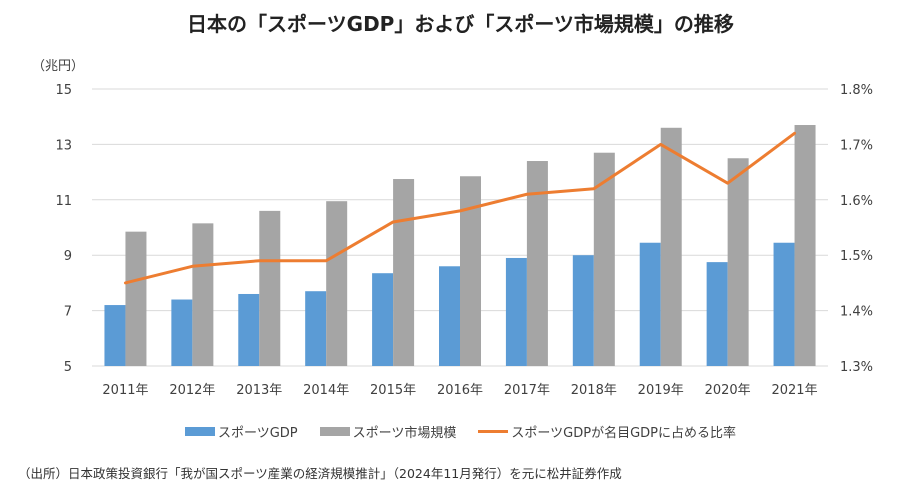 The height and width of the screenshot is (497, 921). Describe the element at coordinates (728, 390) in the screenshot. I see `x-tick-label: 2020年` at that location.